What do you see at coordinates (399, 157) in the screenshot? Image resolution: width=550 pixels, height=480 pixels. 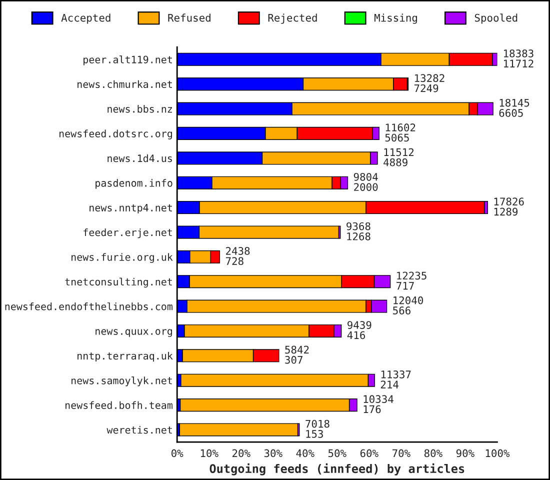 I see `annotation: 11512 4889` at bounding box center [399, 157].